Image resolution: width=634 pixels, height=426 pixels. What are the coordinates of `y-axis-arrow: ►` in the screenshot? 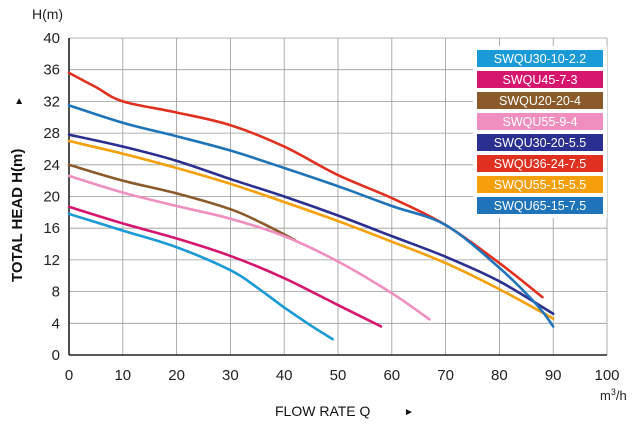 It's located at (19, 101).